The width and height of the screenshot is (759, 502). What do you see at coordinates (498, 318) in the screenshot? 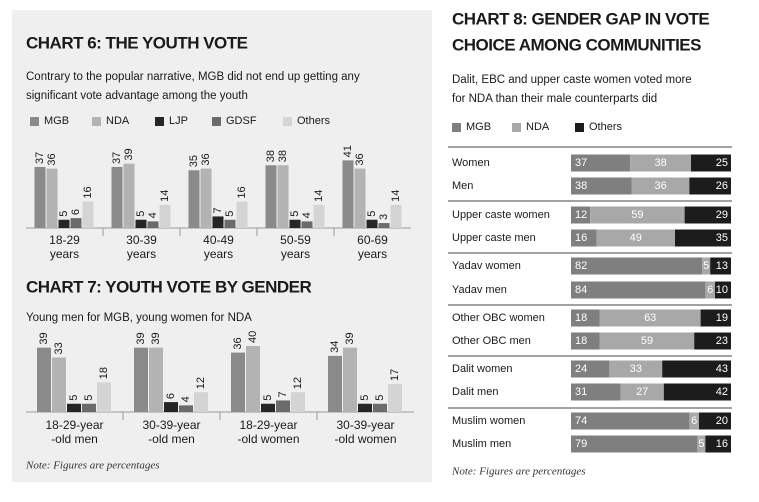
I see `y-tick-label: Other OBC women` at bounding box center [498, 318].